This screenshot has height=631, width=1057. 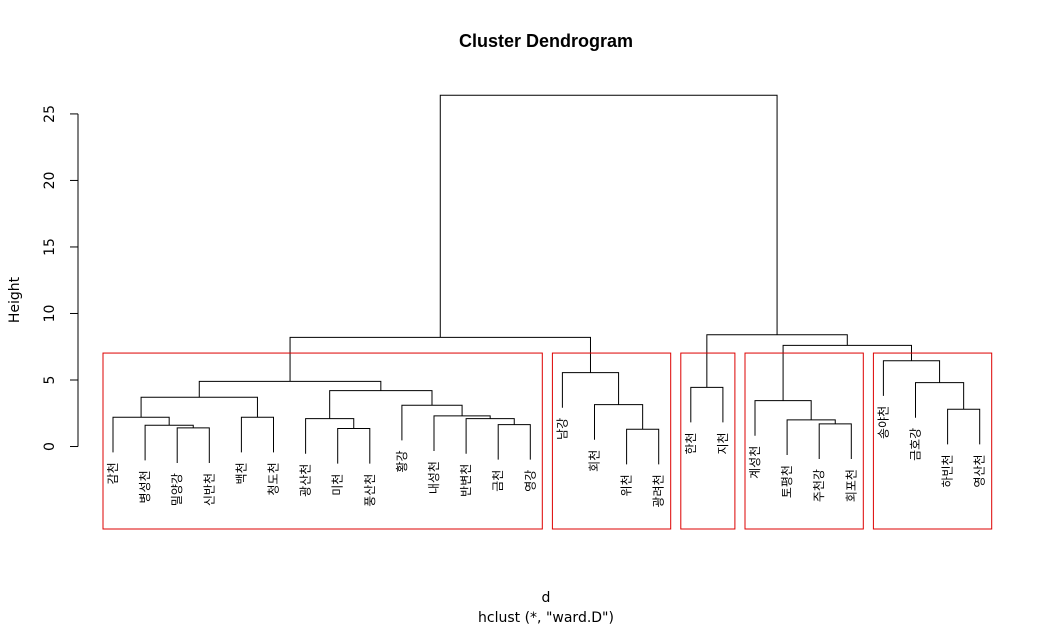 What do you see at coordinates (177, 489) in the screenshot?
I see `leaf-label: 밀양강` at bounding box center [177, 489].